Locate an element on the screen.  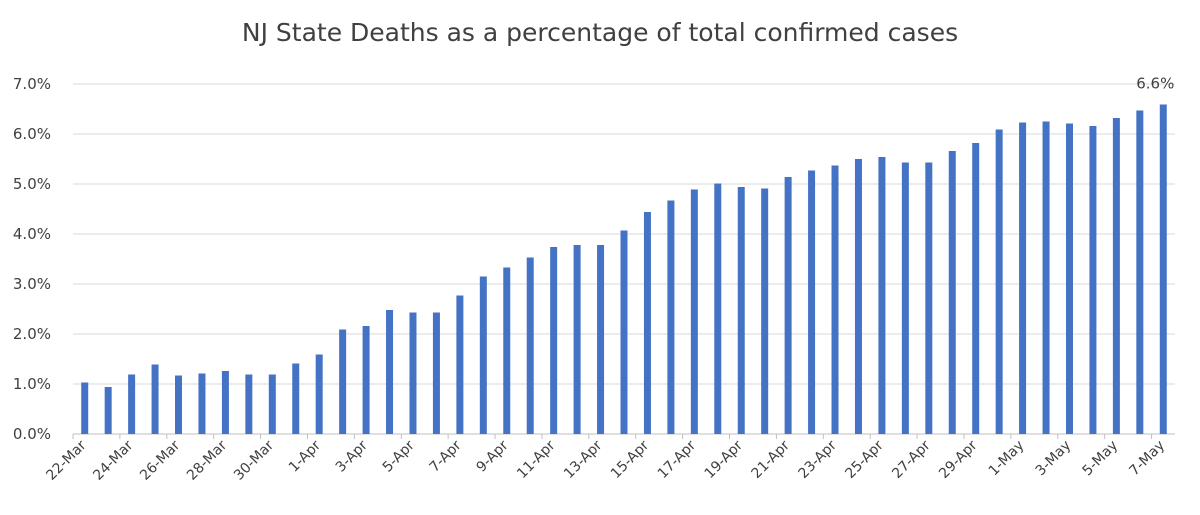
x-tick-label: 3-May is located at coordinates (1054, 459).